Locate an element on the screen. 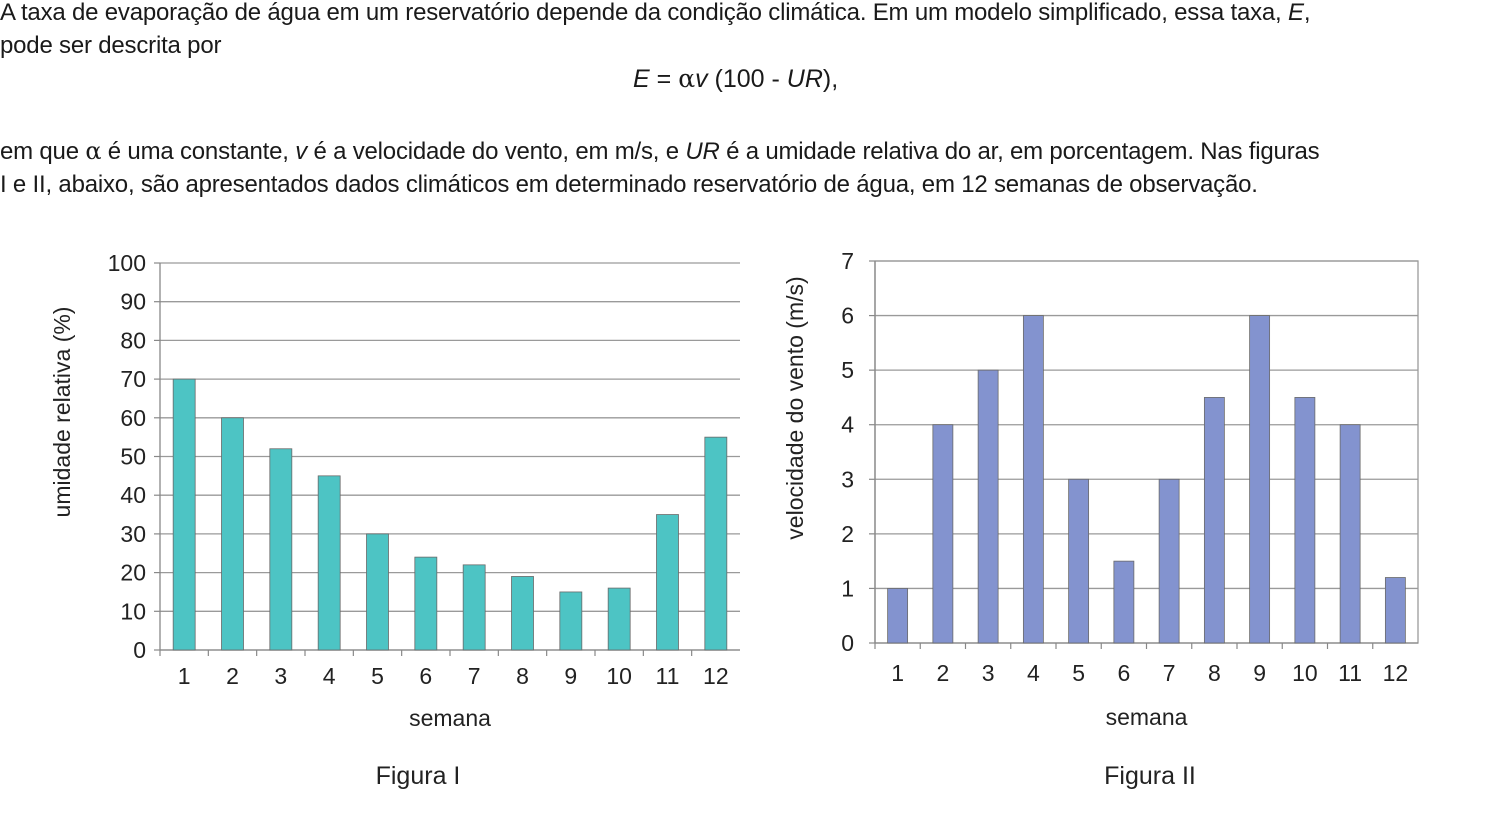 The height and width of the screenshot is (818, 1499). fig1-xtick-label: 2 is located at coordinates (232, 676).